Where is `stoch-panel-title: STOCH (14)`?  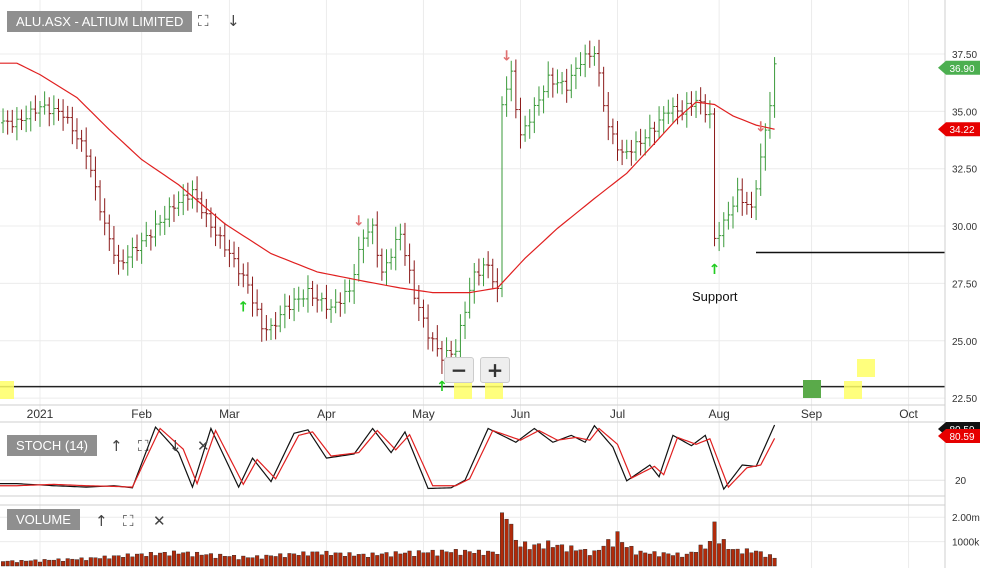
stoch-panel-title: STOCH (14) is located at coordinates (52, 445).